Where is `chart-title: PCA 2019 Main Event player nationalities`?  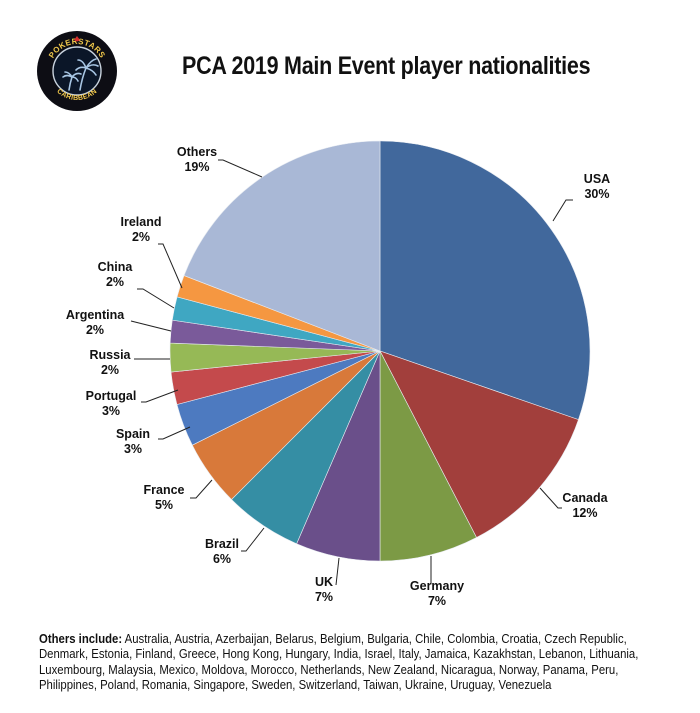
chart-title: PCA 2019 Main Event player nationalities is located at coordinates (386, 66).